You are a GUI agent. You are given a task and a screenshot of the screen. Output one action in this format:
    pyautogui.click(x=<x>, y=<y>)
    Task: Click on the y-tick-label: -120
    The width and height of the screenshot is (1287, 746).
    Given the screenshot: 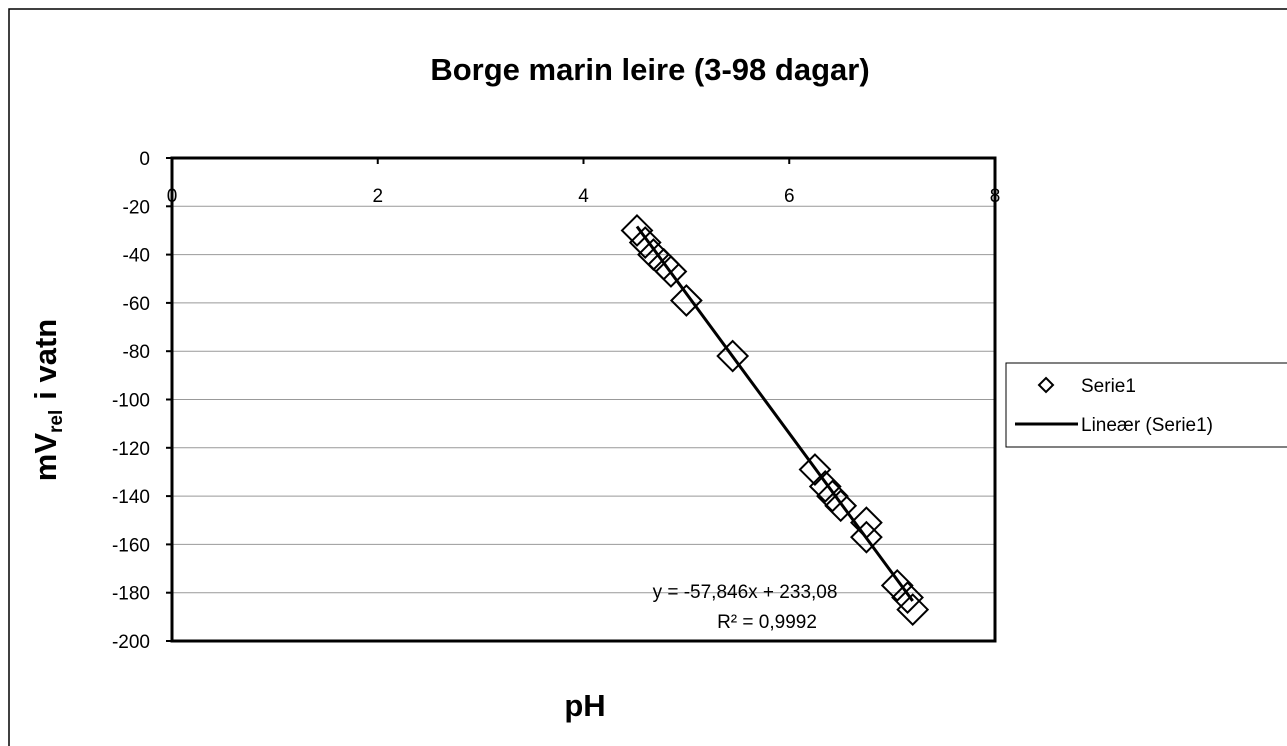 What is the action you would take?
    pyautogui.click(x=131, y=449)
    